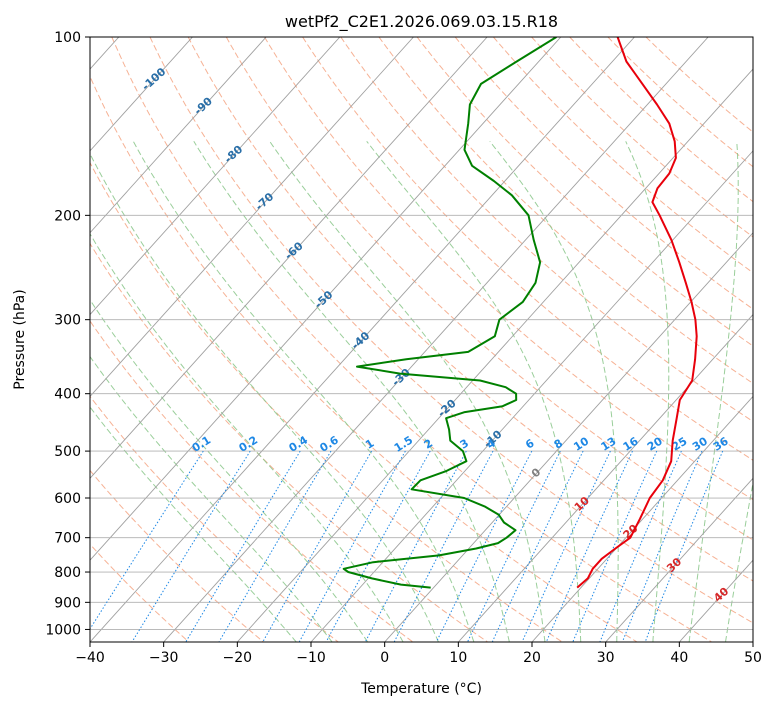  What do you see at coordinates (67, 321) in the screenshot?
I see `y-tick-label: 300` at bounding box center [67, 321].